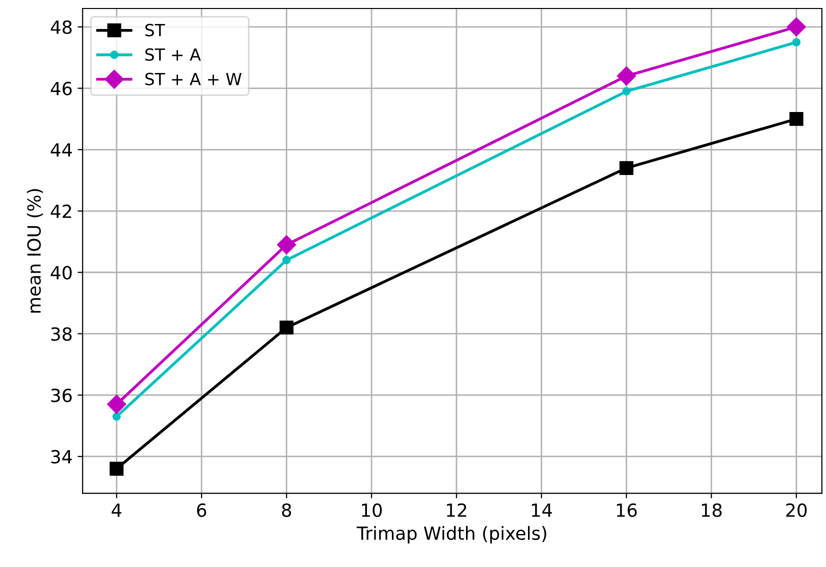 This screenshot has height=567, width=826. I want to click on legend-label: ST + A, so click(173, 54).